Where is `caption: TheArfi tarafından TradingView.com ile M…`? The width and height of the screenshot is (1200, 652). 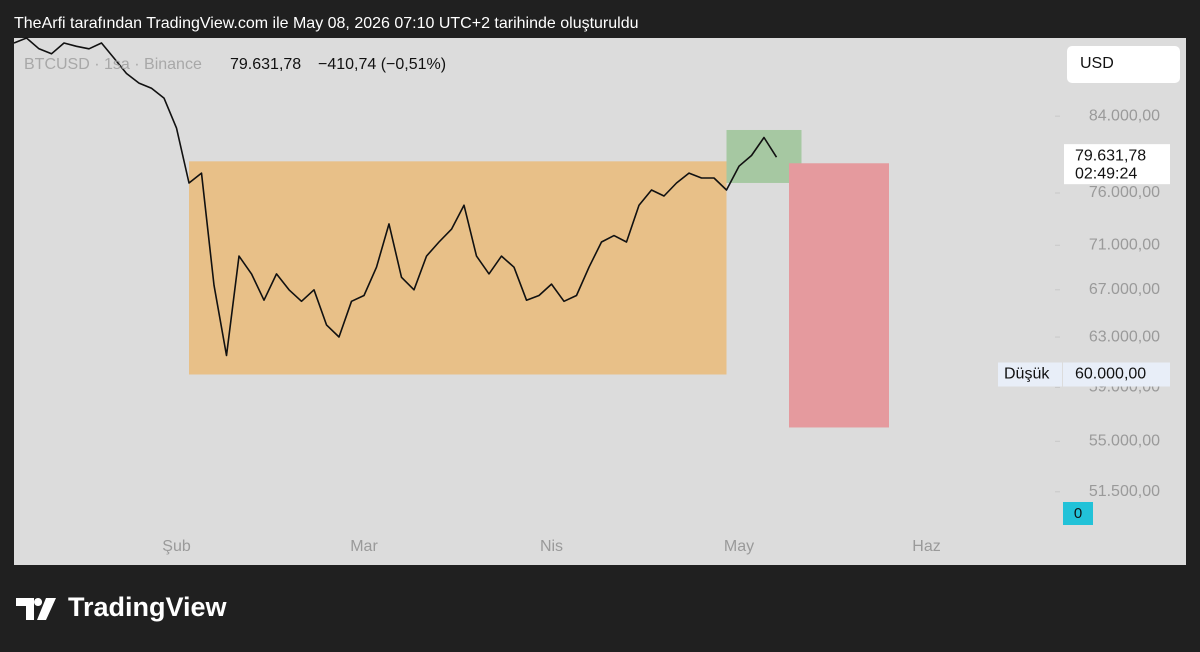 caption: TheArfi tarafından TradingView.com ile M… is located at coordinates (326, 23).